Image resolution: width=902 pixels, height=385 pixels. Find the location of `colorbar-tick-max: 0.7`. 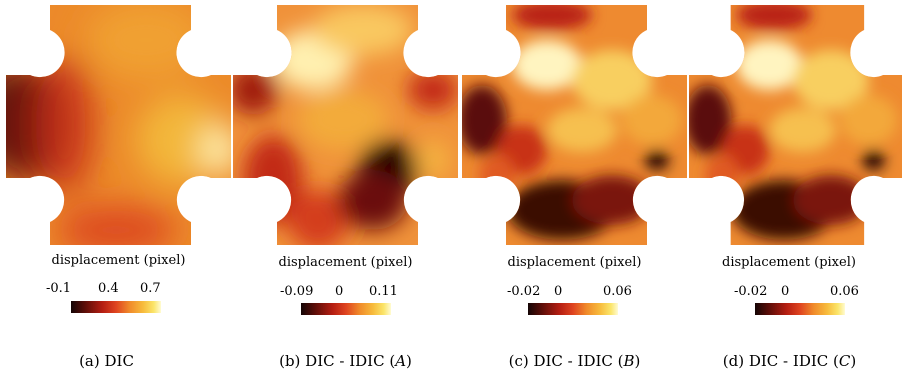

colorbar-tick-max: 0.7 is located at coordinates (150, 288).